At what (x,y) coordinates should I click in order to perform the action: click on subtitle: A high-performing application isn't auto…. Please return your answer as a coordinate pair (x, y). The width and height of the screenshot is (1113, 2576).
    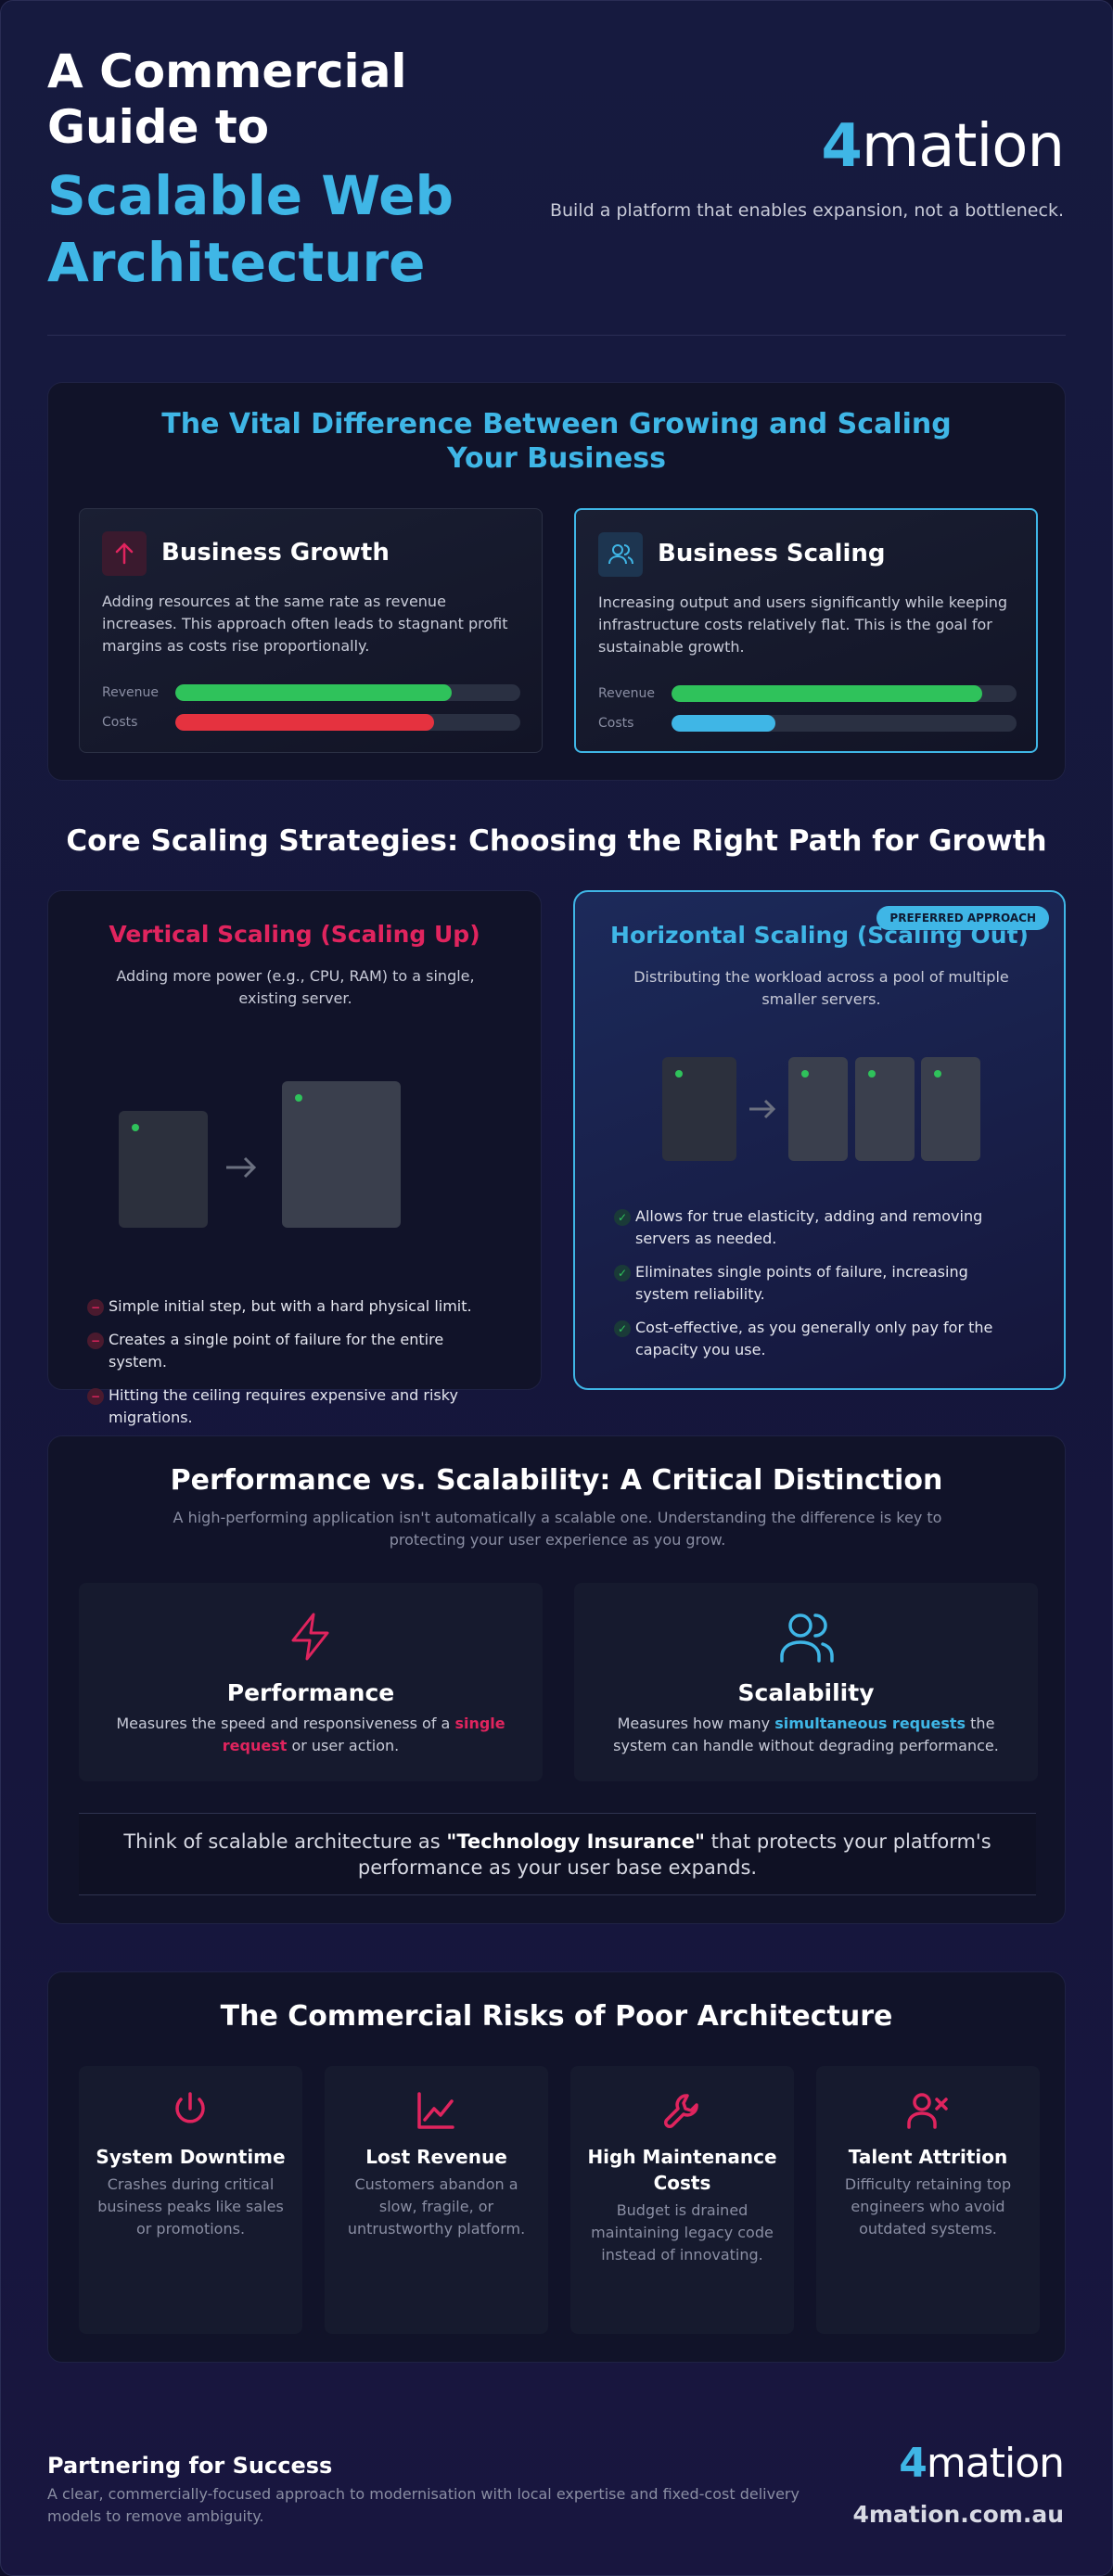
    Looking at the image, I should click on (557, 1529).